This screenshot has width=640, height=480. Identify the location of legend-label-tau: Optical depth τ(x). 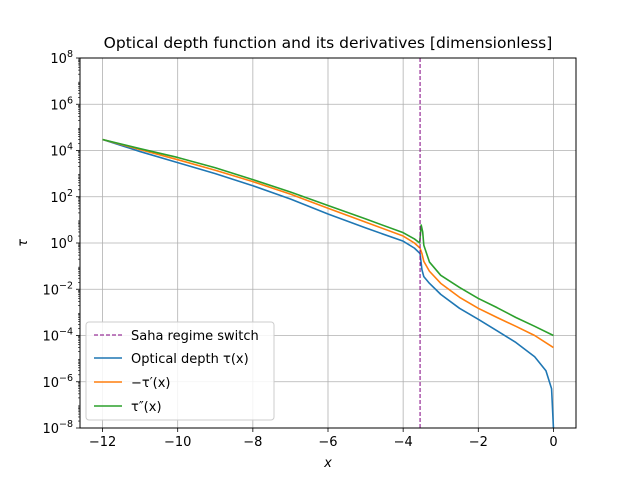
(190, 359).